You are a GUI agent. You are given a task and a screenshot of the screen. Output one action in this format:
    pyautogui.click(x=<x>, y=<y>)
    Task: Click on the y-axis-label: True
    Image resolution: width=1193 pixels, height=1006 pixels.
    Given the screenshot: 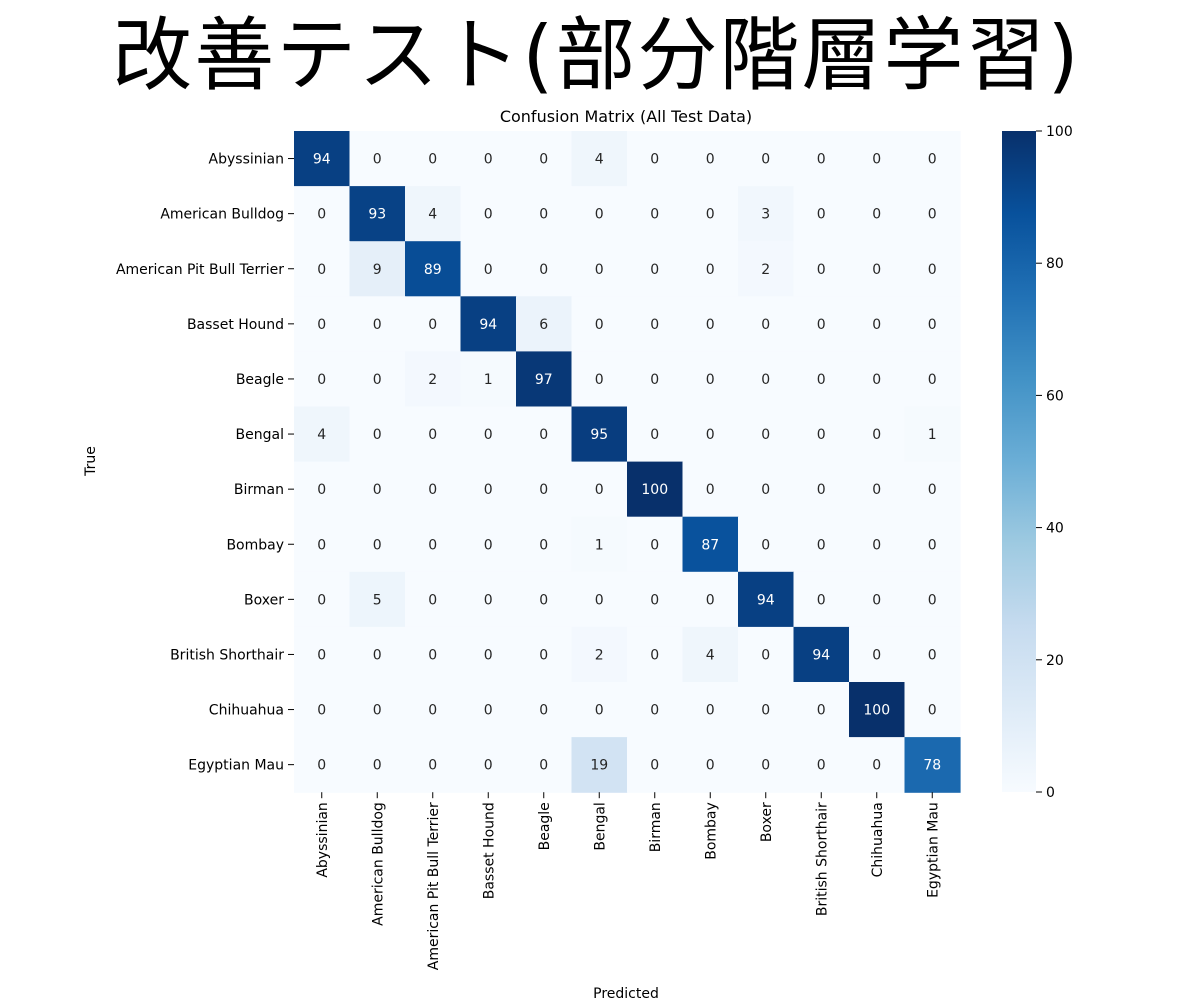 What is the action you would take?
    pyautogui.click(x=91, y=461)
    